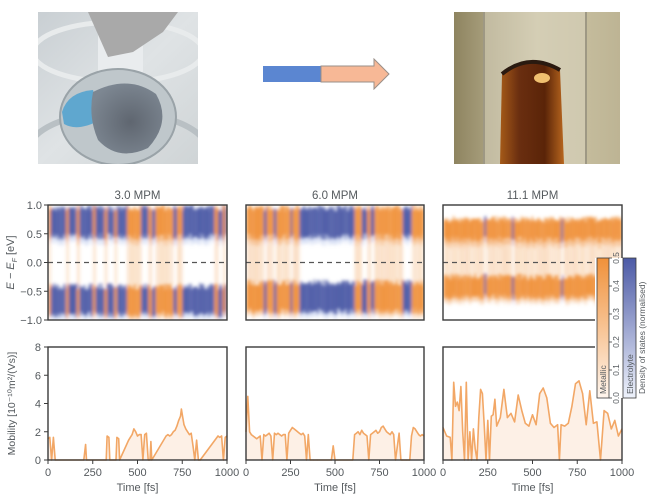 The image size is (654, 503). Describe the element at coordinates (38, 348) in the screenshot. I see `y-tick-label: 8` at that location.